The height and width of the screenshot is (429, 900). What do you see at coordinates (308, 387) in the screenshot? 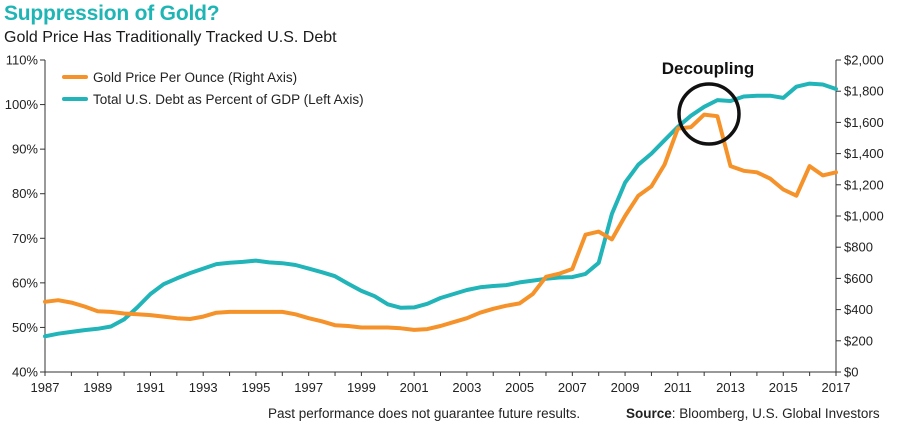
I see `x-tick-label: 1997` at bounding box center [308, 387].